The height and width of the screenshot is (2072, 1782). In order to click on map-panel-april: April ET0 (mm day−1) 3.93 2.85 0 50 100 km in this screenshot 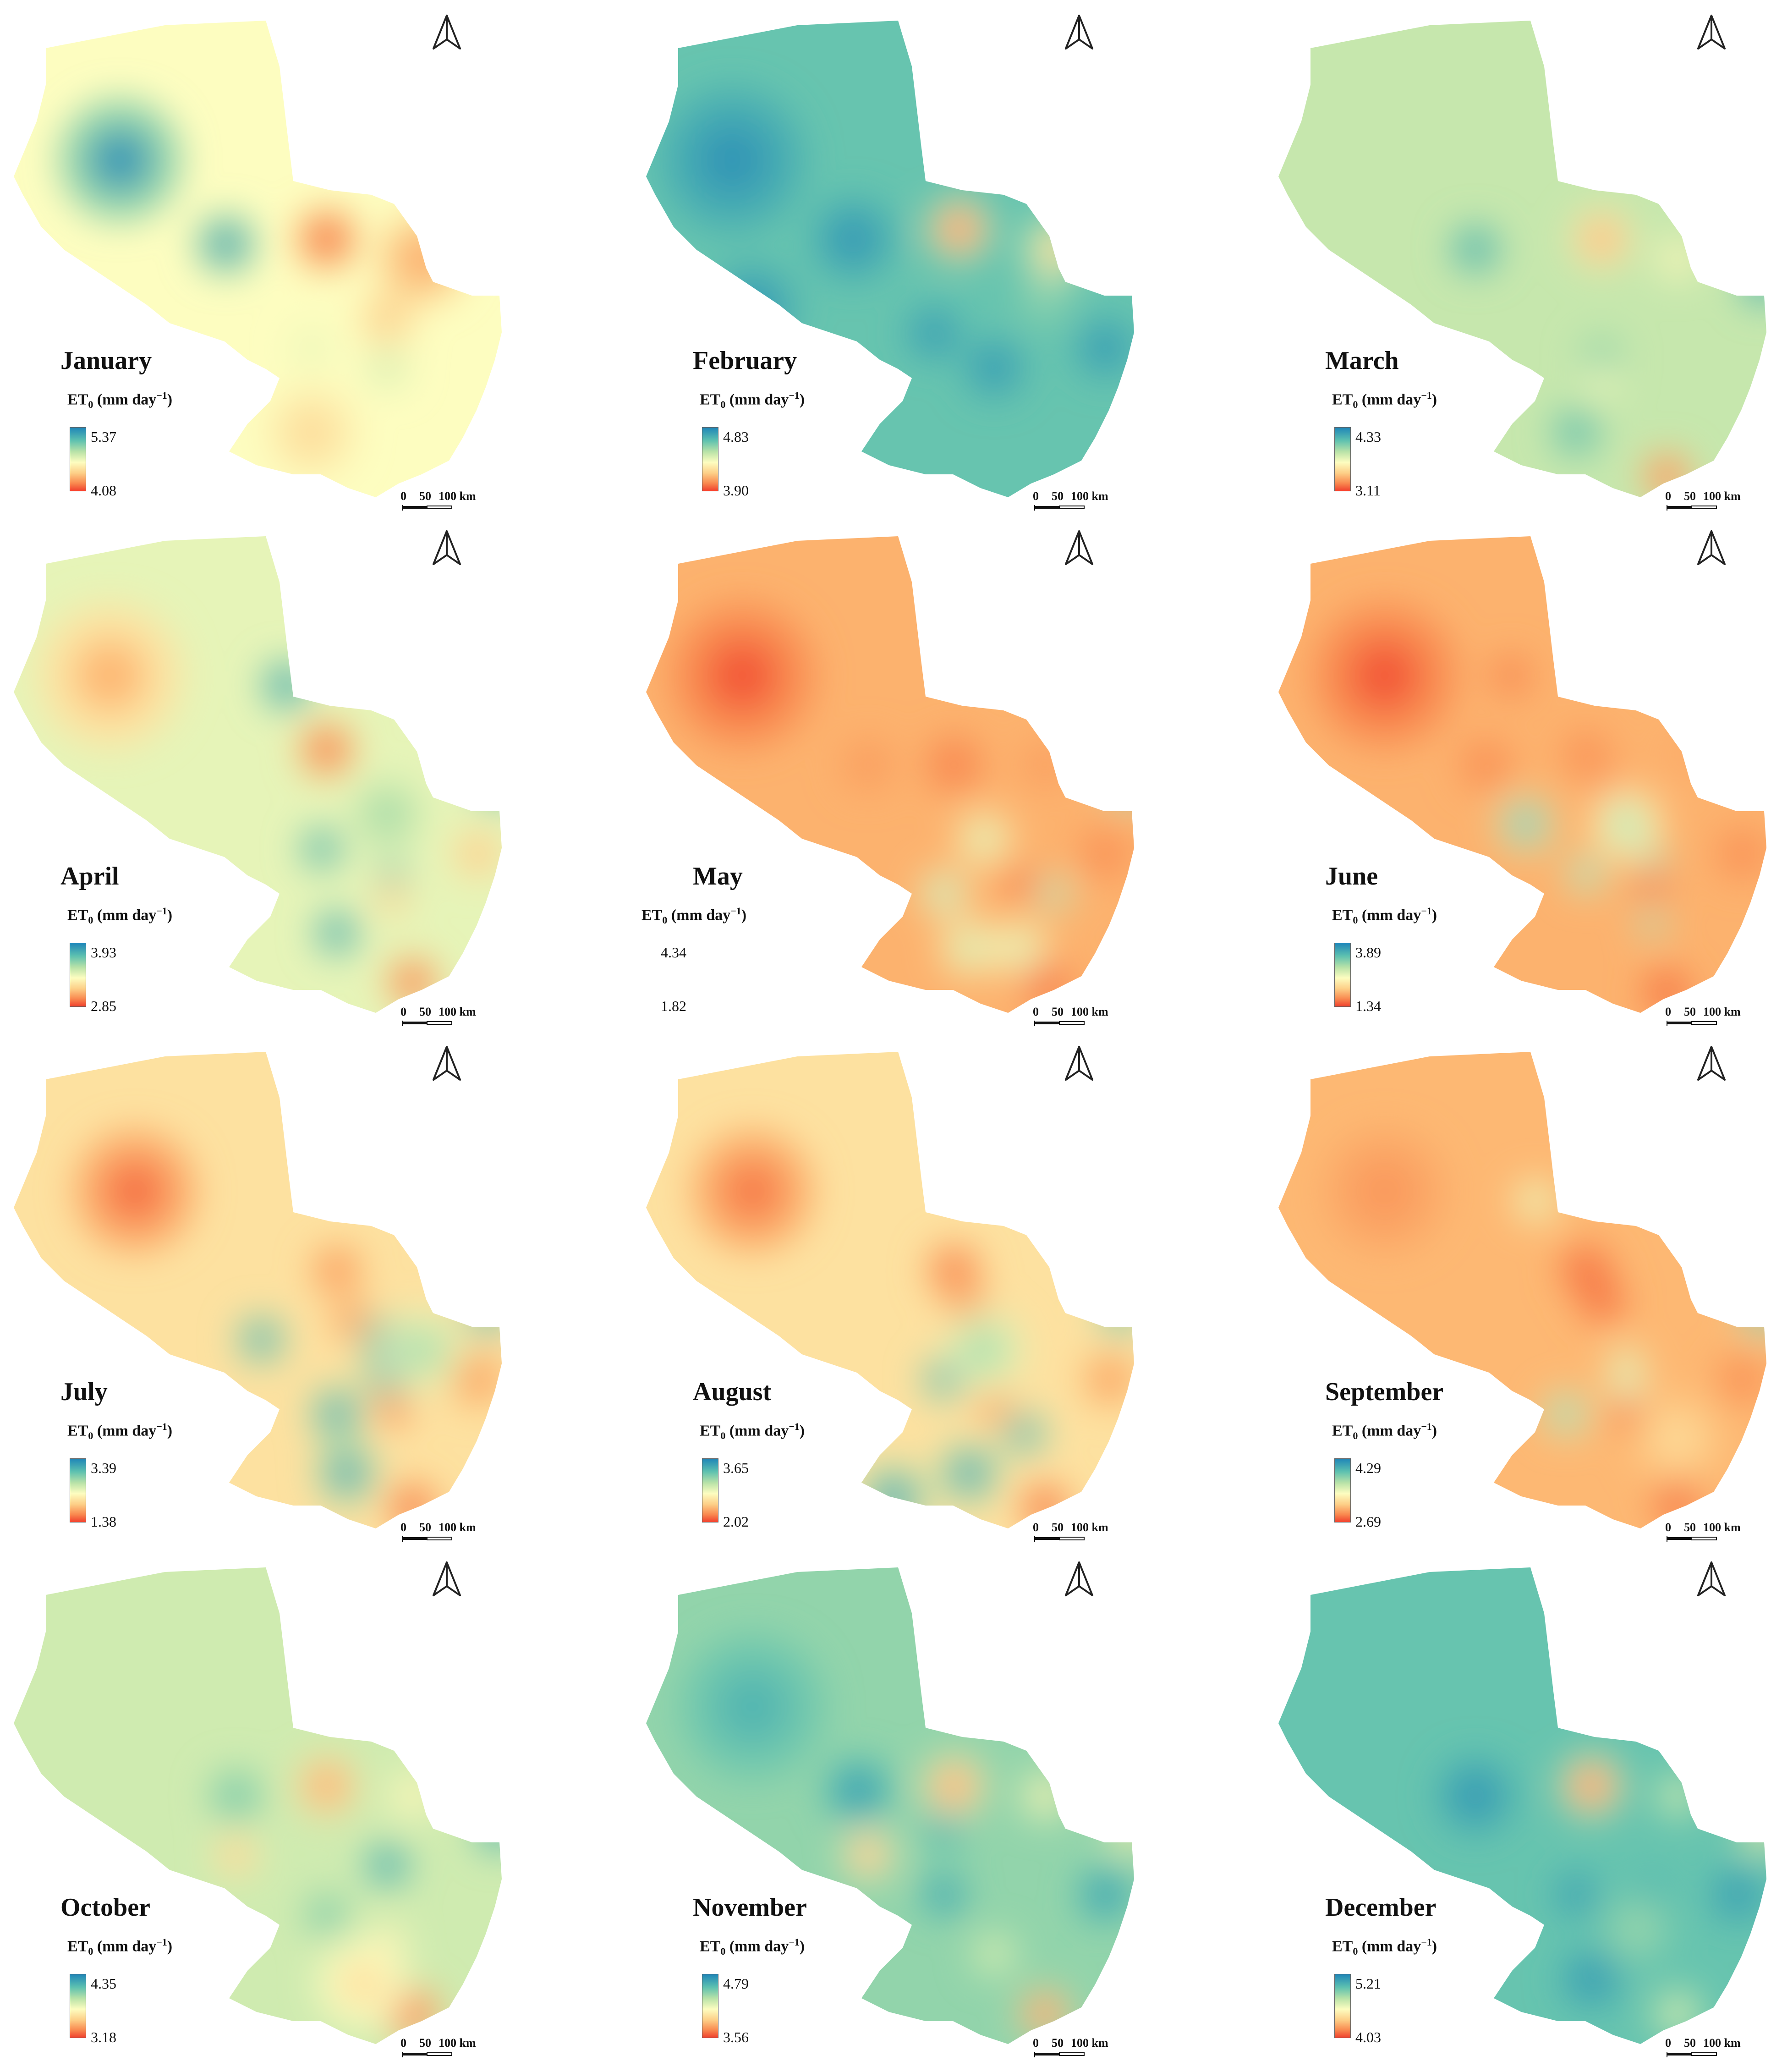, I will do `click(316, 773)`.